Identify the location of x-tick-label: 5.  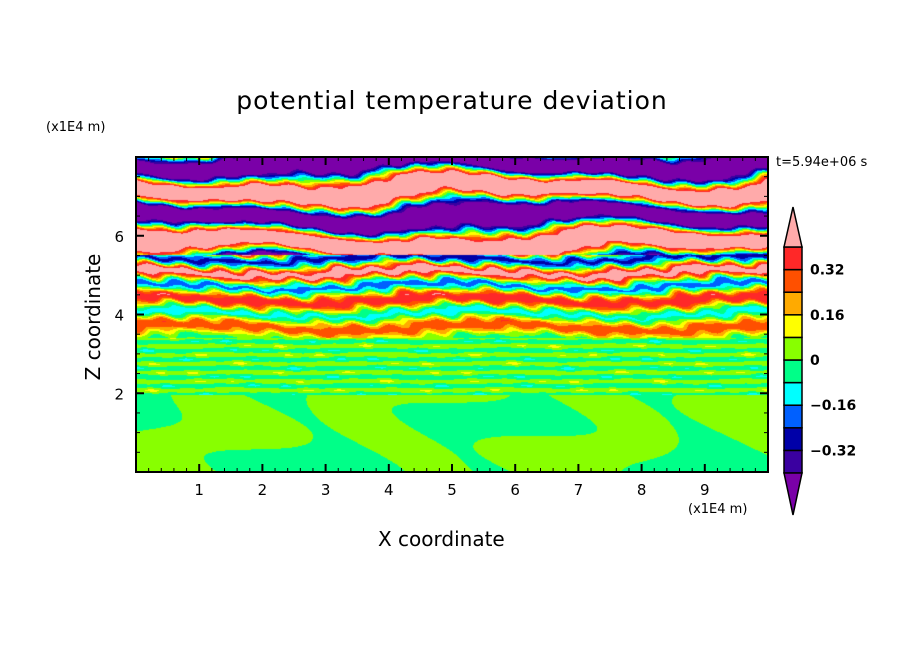
(452, 490).